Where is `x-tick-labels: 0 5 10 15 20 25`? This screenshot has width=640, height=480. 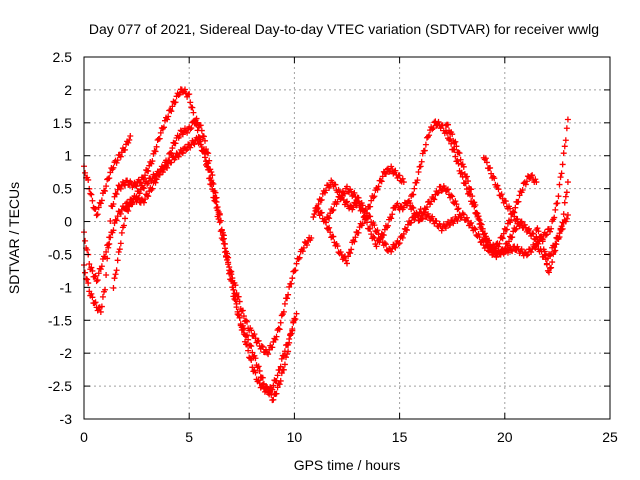
x-tick-labels: 0 5 10 15 20 25 is located at coordinates (349, 437).